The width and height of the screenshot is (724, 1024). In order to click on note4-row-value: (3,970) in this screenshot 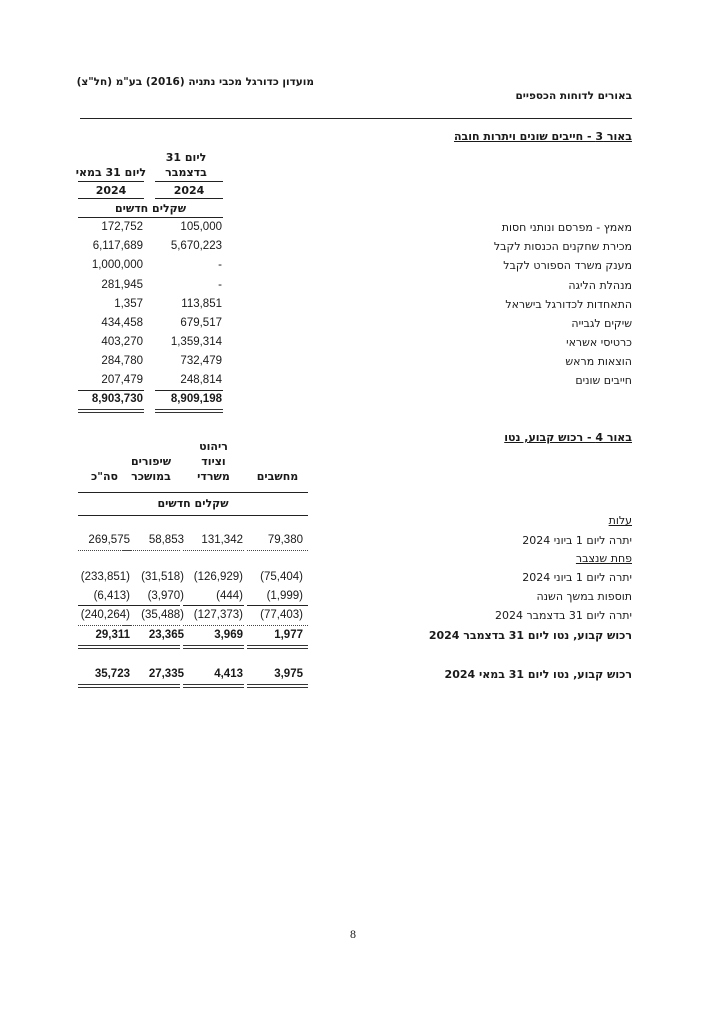, I will do `click(165, 596)`.